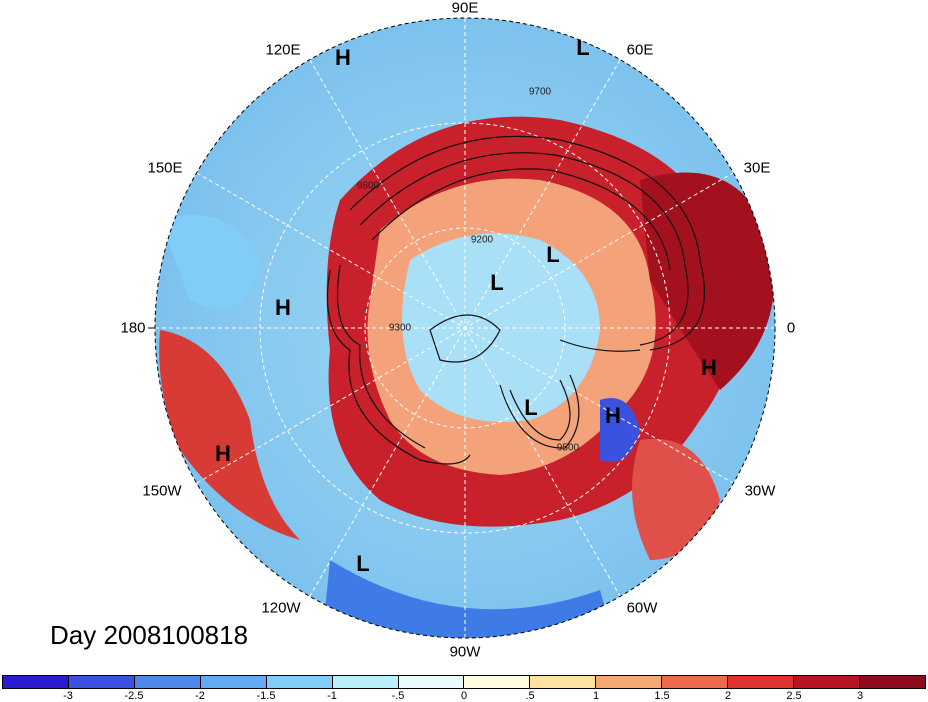 Image resolution: width=928 pixels, height=702 pixels. What do you see at coordinates (200, 696) in the screenshot?
I see `colorbar-tick-label: -2` at bounding box center [200, 696].